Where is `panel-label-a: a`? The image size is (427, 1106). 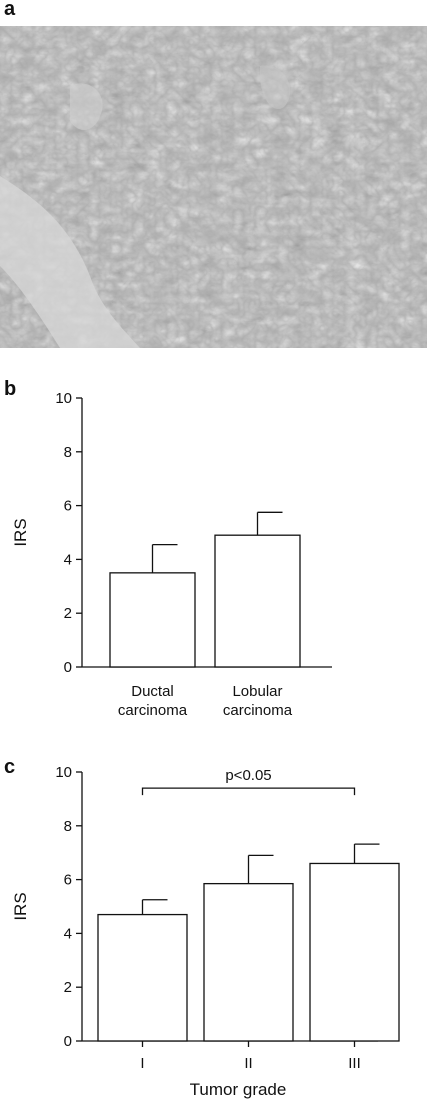 panel-label-a: a is located at coordinates (10, 10).